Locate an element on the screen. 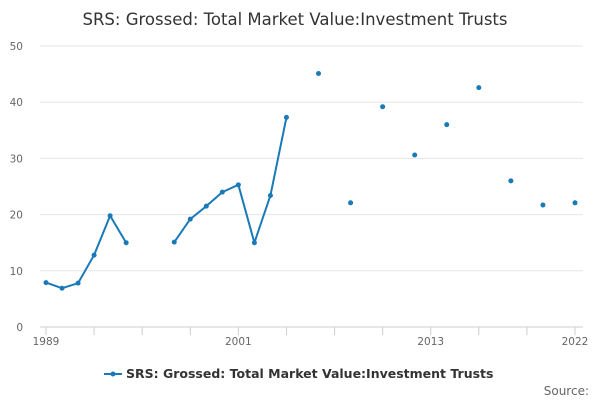 Image resolution: width=600 pixels, height=400 pixels. y-tick-label: 0 is located at coordinates (19, 328).